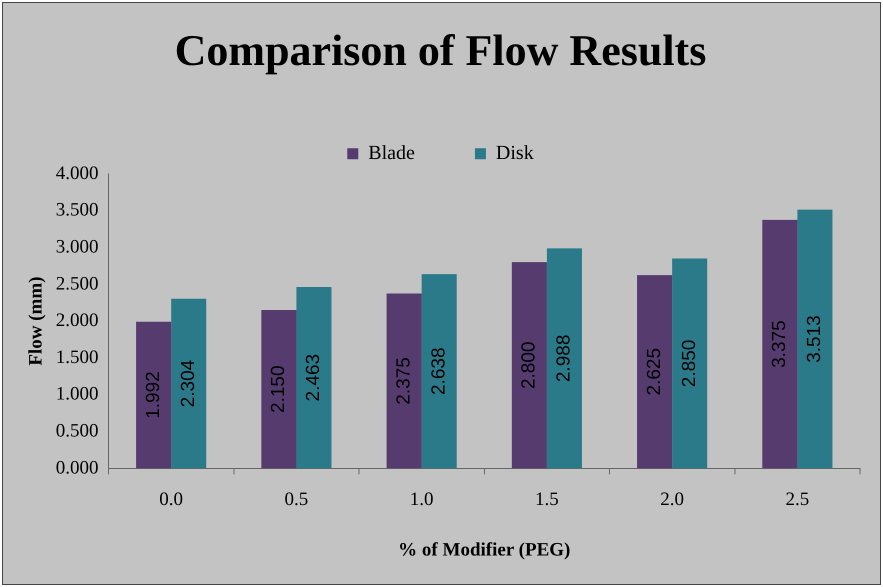  Describe the element at coordinates (171, 499) in the screenshot. I see `x-tick-label: 0.0` at that location.